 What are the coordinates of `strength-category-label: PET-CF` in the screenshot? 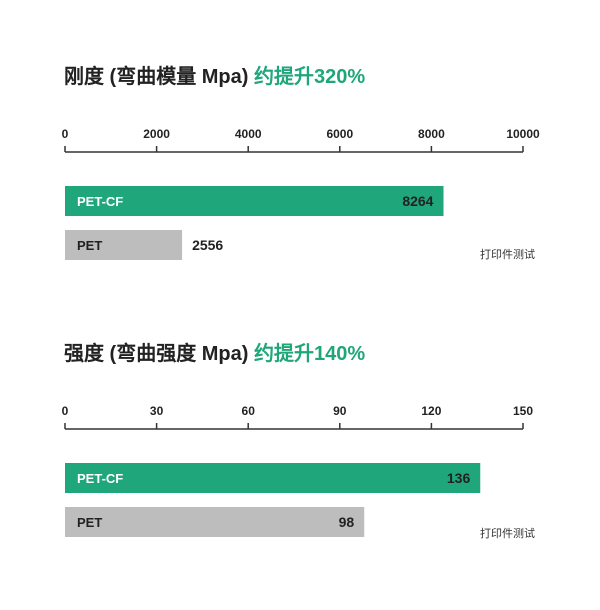 It's located at (100, 478).